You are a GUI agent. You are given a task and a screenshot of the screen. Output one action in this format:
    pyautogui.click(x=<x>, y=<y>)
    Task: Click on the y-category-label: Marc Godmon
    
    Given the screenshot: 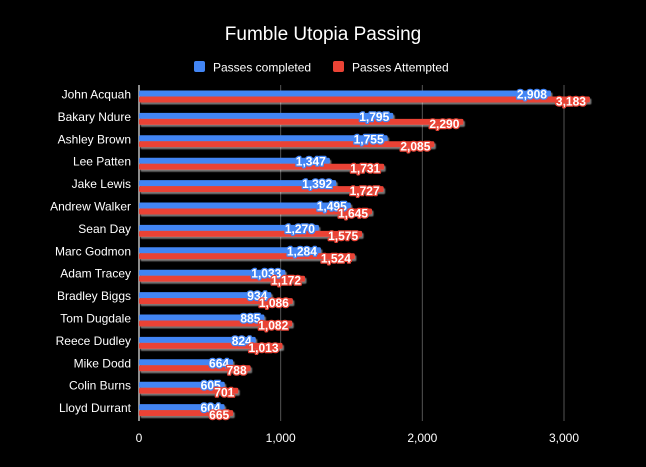 What is the action you would take?
    pyautogui.click(x=93, y=251)
    